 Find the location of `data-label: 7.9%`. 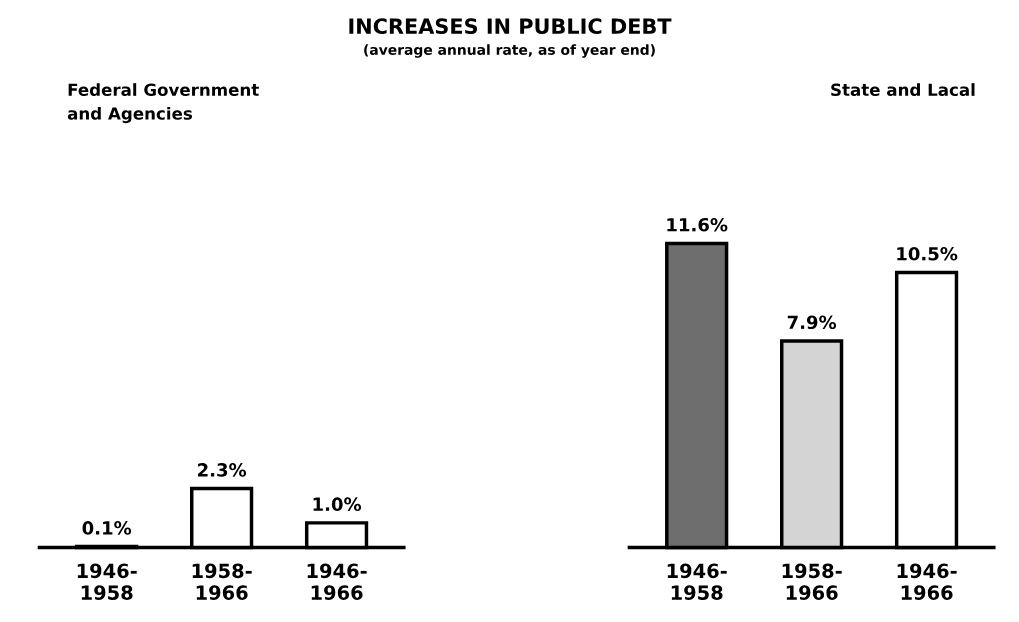

data-label: 7.9% is located at coordinates (812, 322).